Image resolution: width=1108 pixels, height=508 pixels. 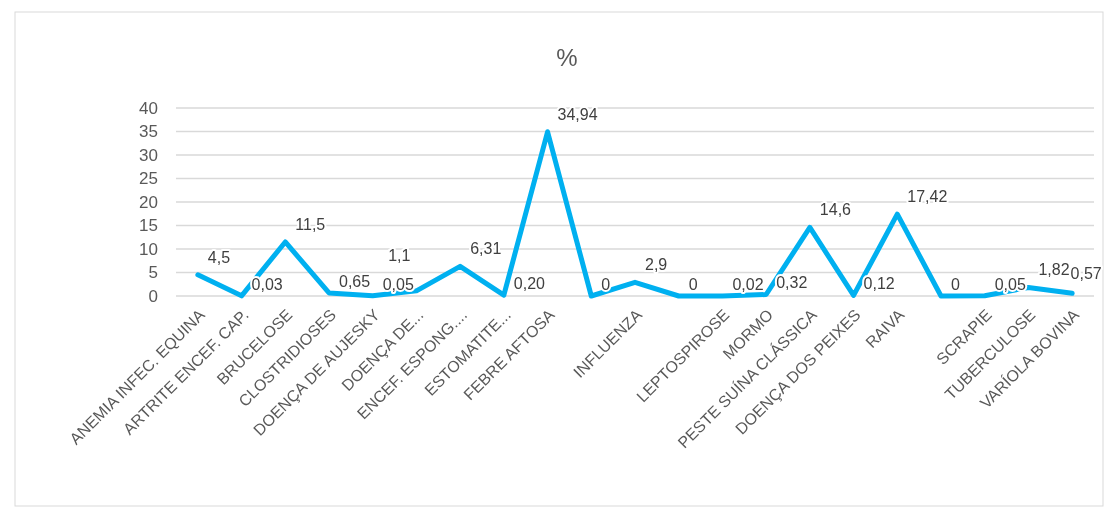 I want to click on data-label: 4,5, so click(x=219, y=257).